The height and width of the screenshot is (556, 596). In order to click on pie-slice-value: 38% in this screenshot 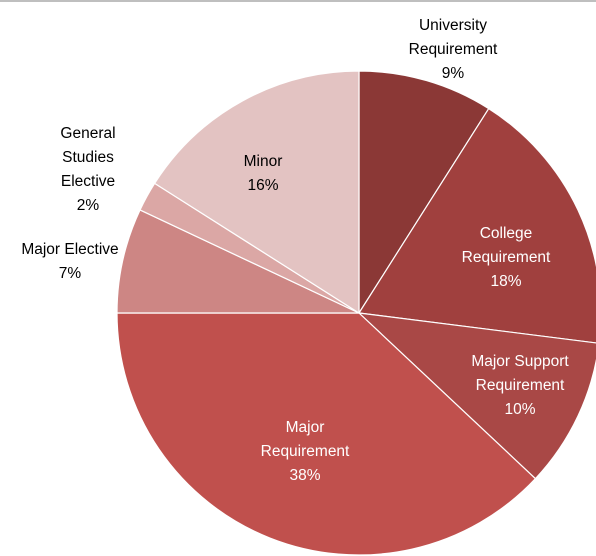, I will do `click(304, 475)`.